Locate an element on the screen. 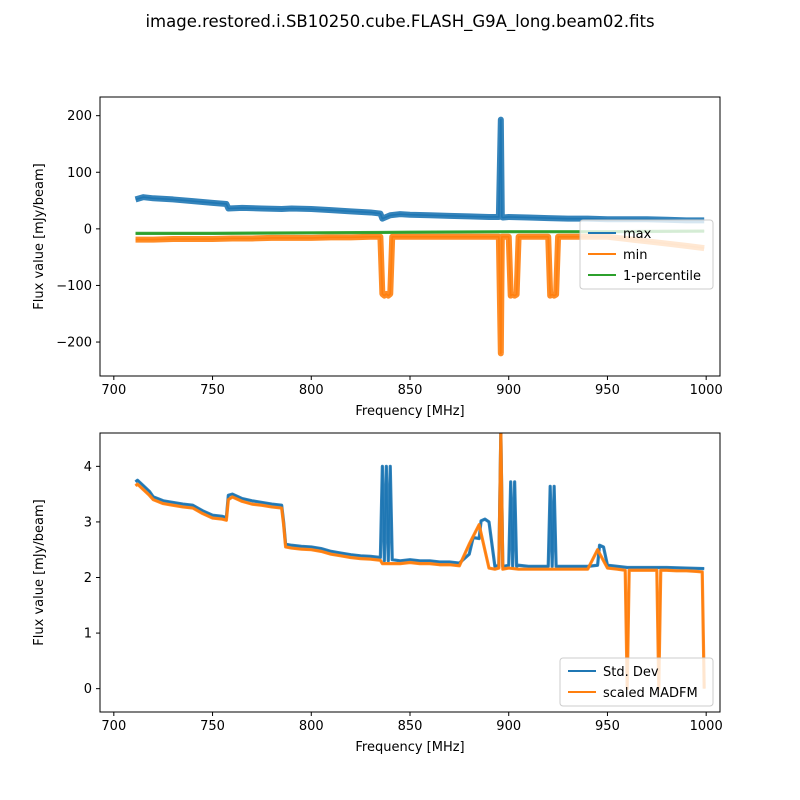 This screenshot has width=800, height=800. y-tick-label: 3 is located at coordinates (88, 522).